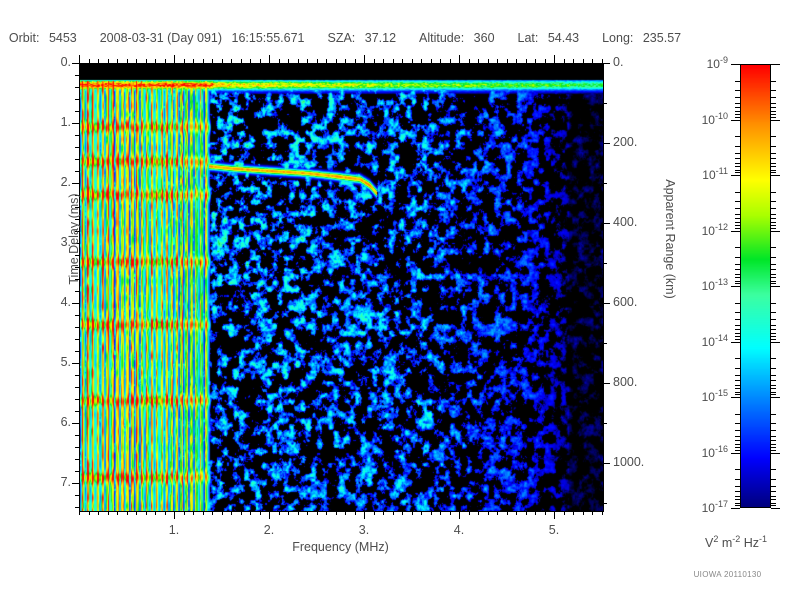  I want to click on y-left-tick-label: 5., so click(65, 362).